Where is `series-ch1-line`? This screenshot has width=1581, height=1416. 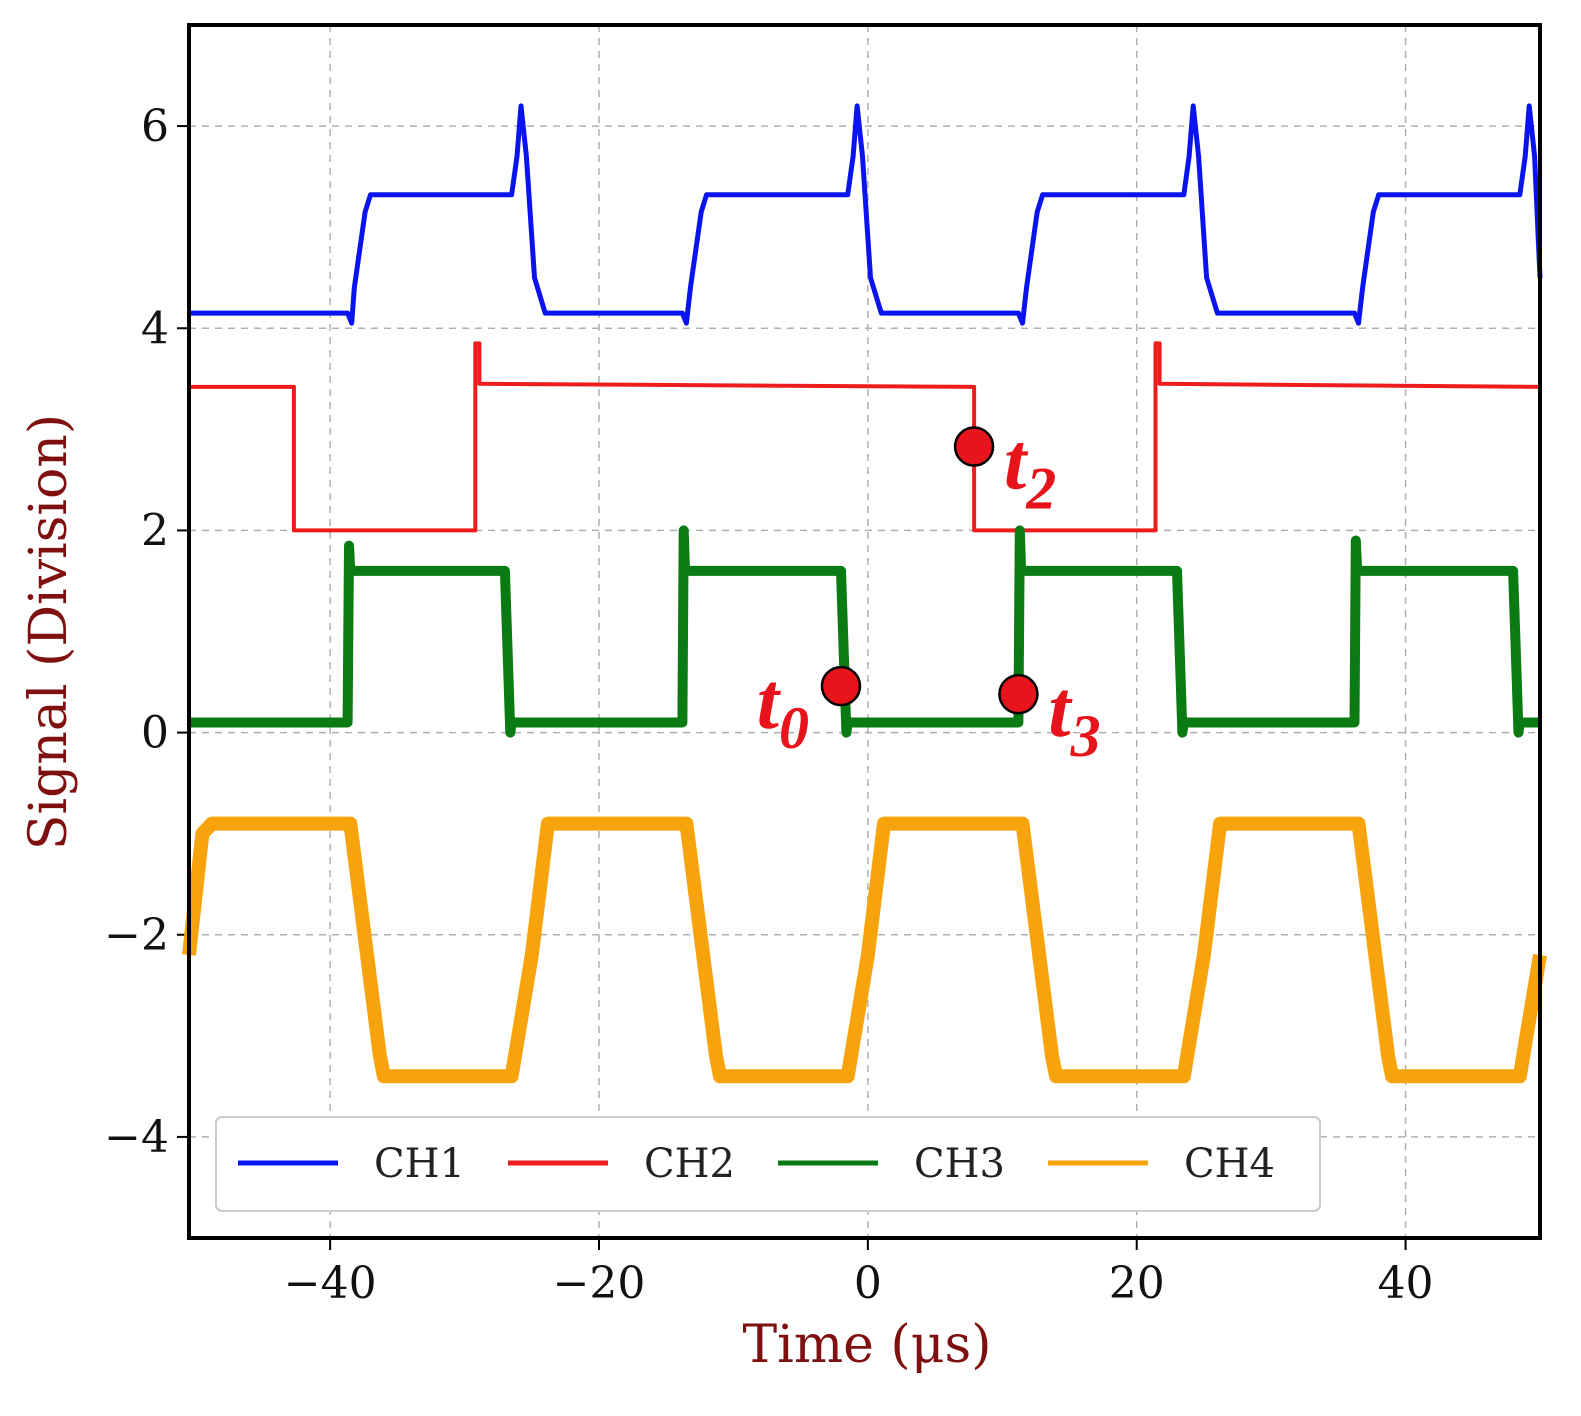 series-ch1-line is located at coordinates (866, 214).